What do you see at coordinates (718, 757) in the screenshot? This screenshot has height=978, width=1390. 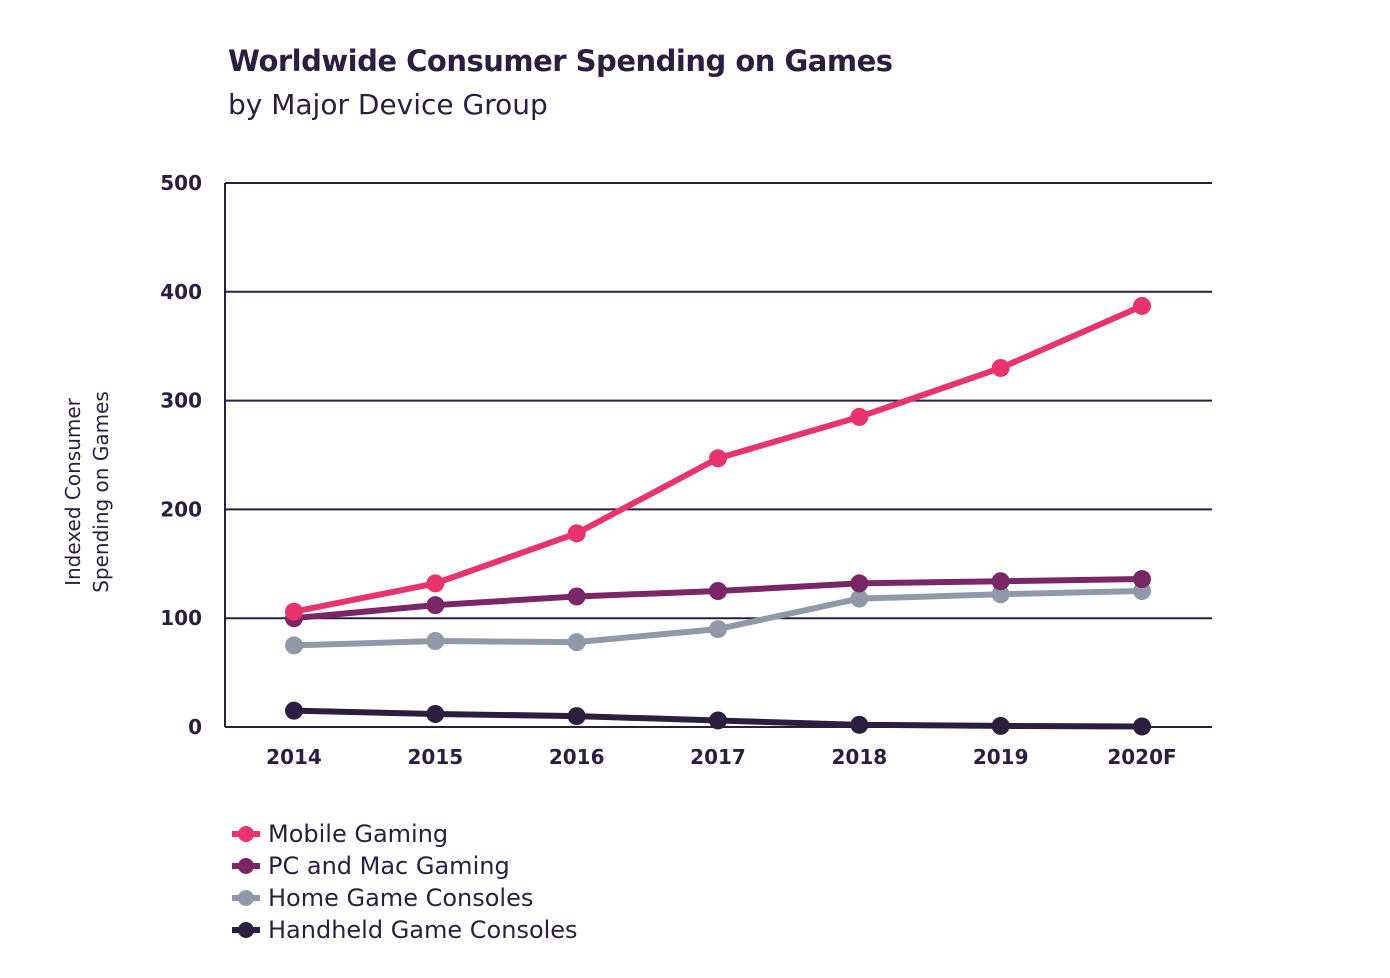 I see `x-tick-label: 2017` at bounding box center [718, 757].